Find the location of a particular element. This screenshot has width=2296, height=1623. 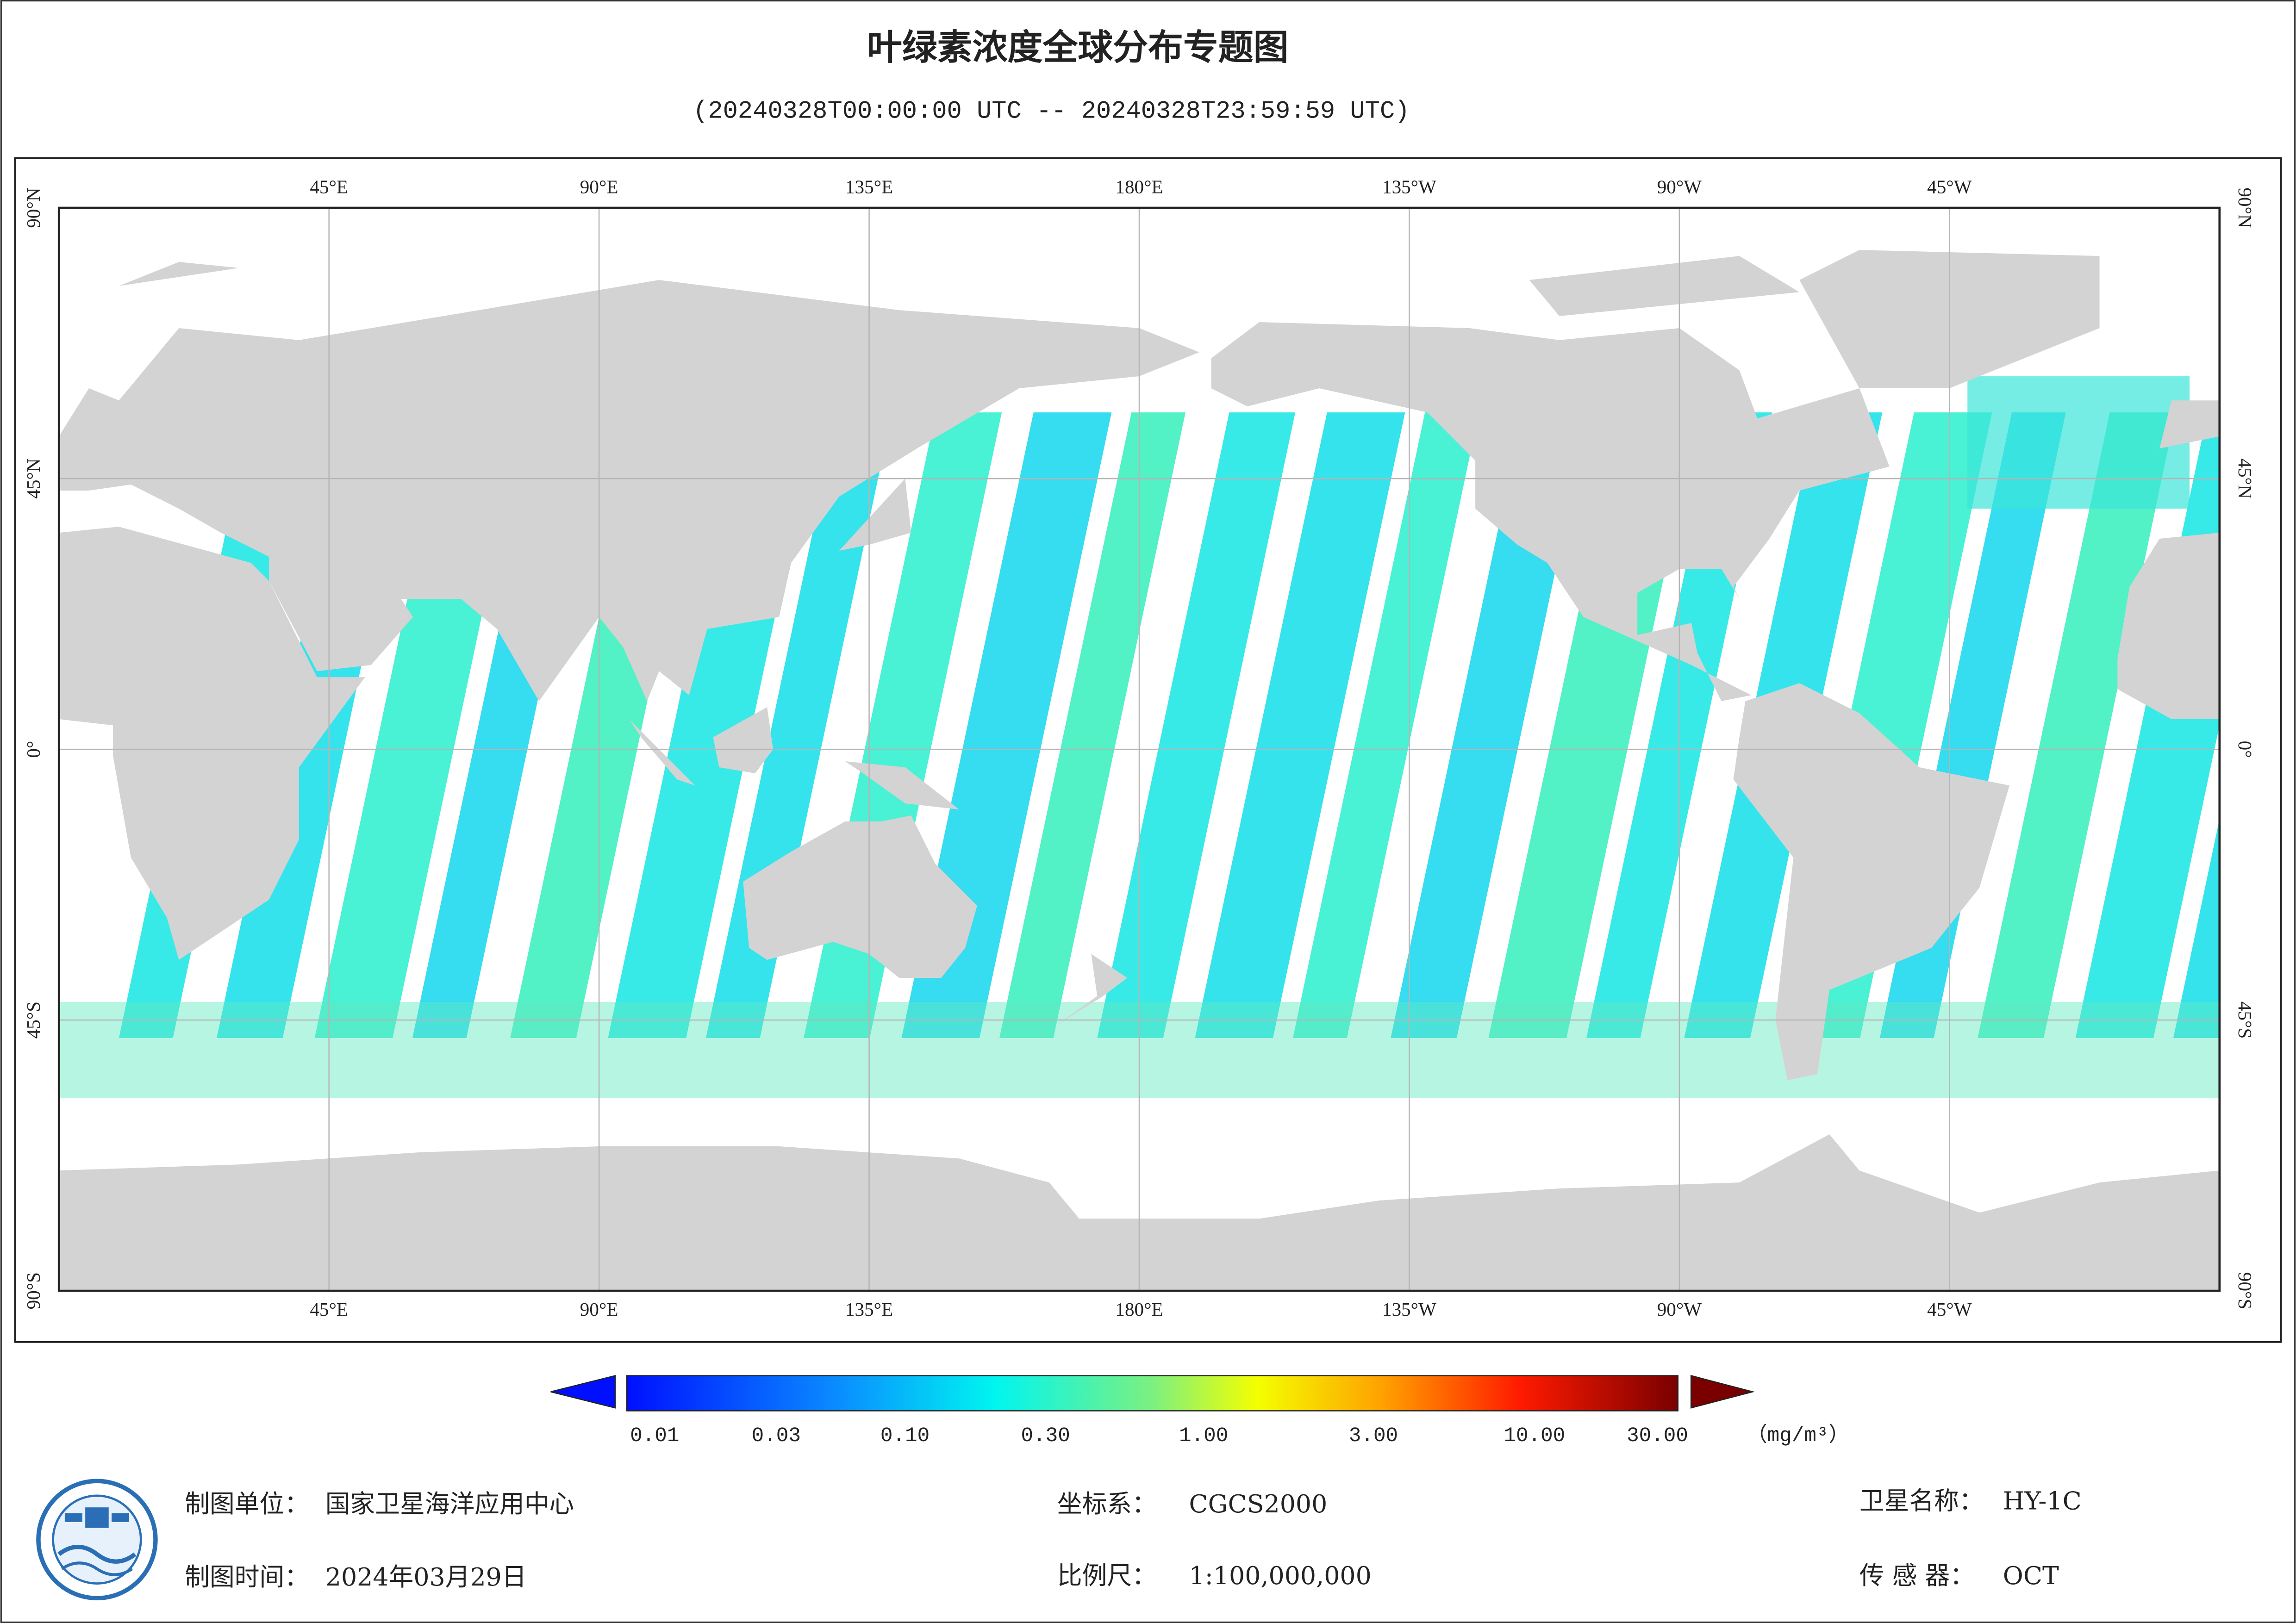

lat-label-right: 90°S is located at coordinates (2245, 1290).